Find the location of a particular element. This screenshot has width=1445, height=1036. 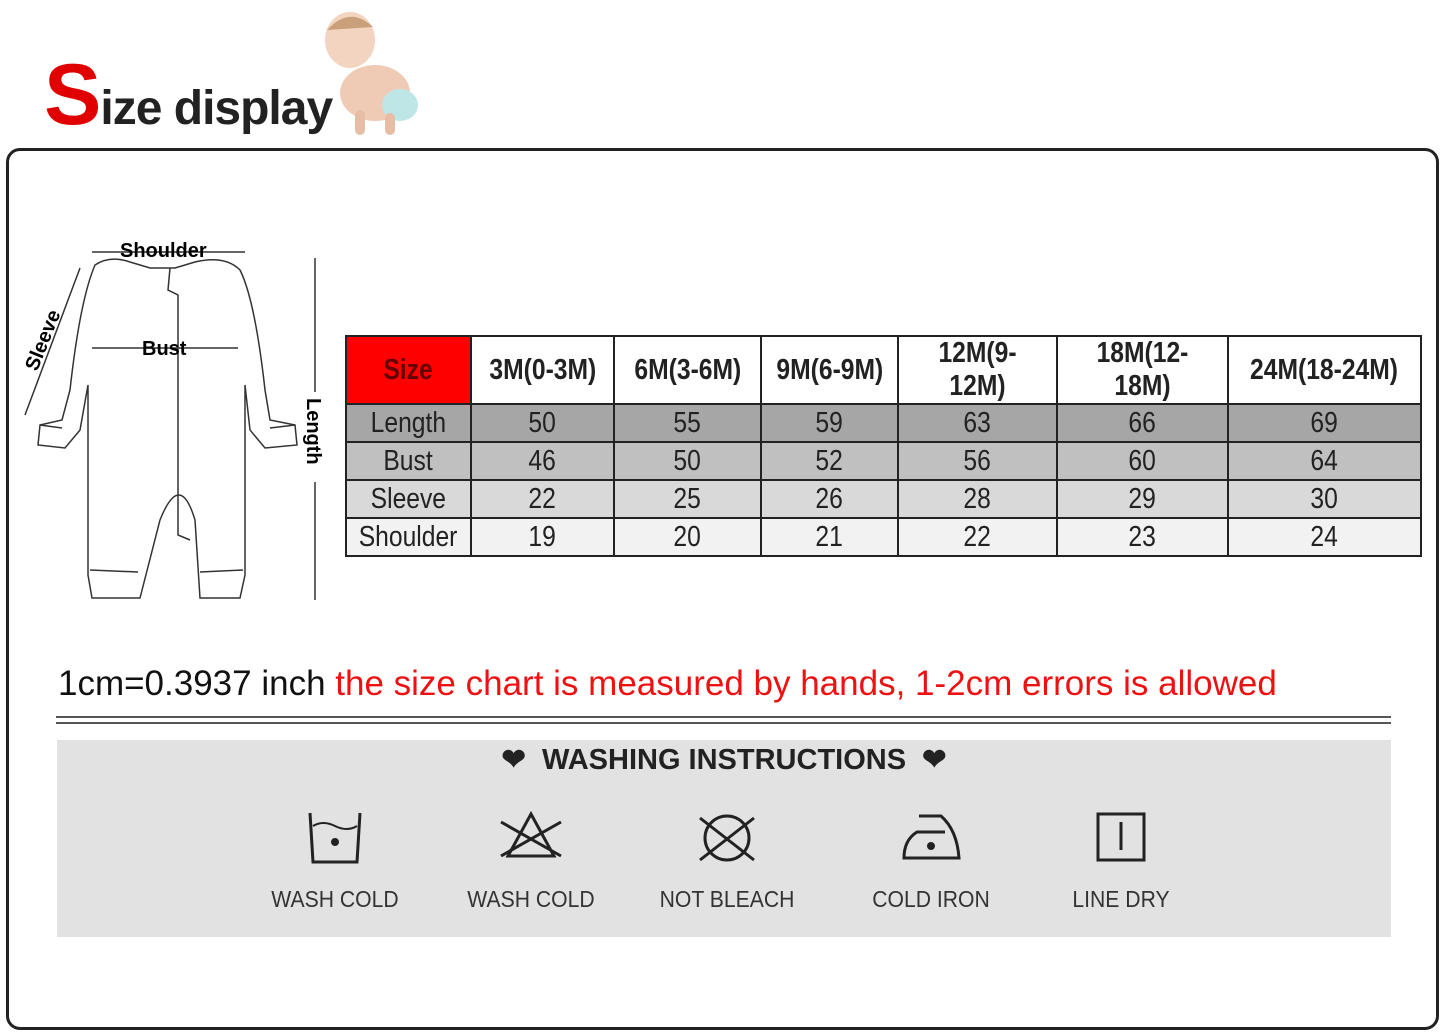

measure-arrows is located at coordinates (170, 425).